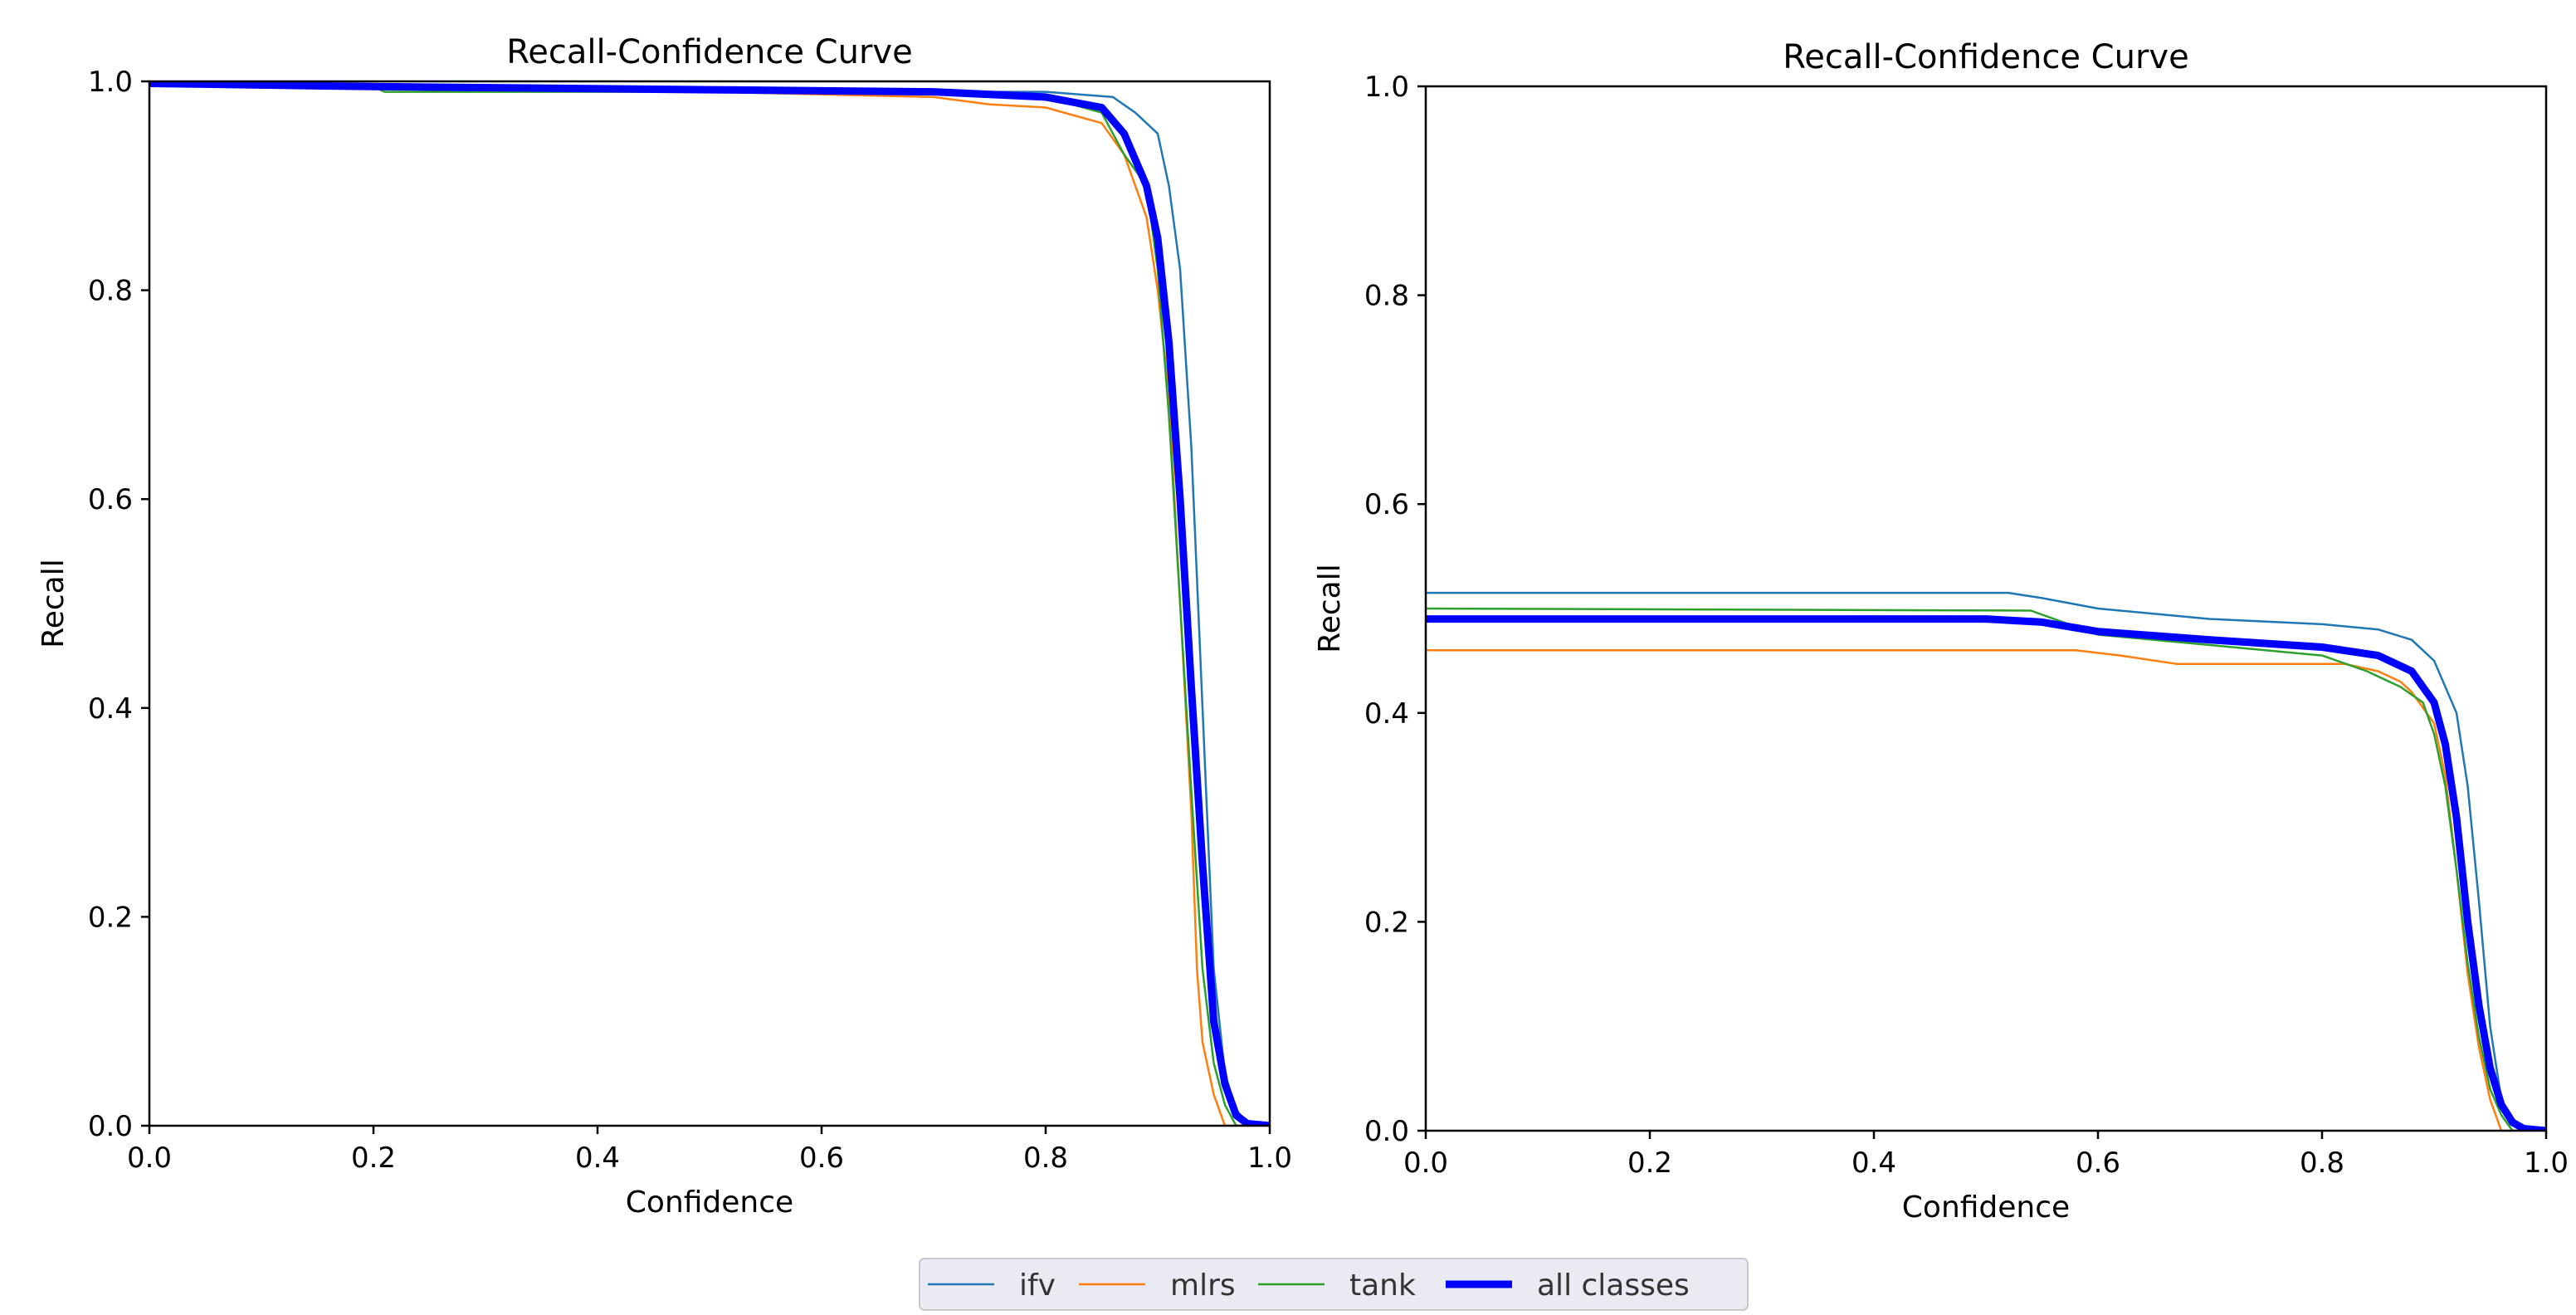  What do you see at coordinates (1045, 1158) in the screenshot?
I see `left-x-tick-label: 0.8` at bounding box center [1045, 1158].